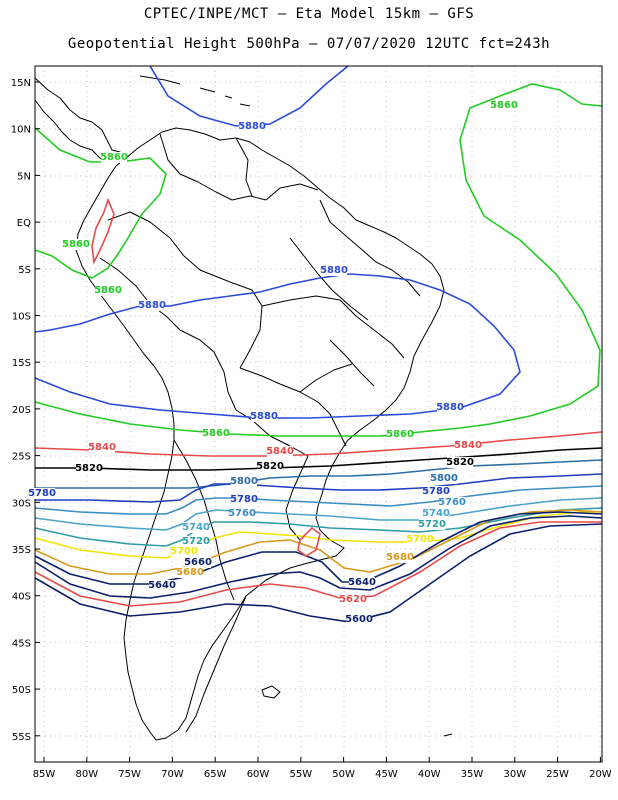  I want to click on lon-tick-label: 20W, so click(600, 774).